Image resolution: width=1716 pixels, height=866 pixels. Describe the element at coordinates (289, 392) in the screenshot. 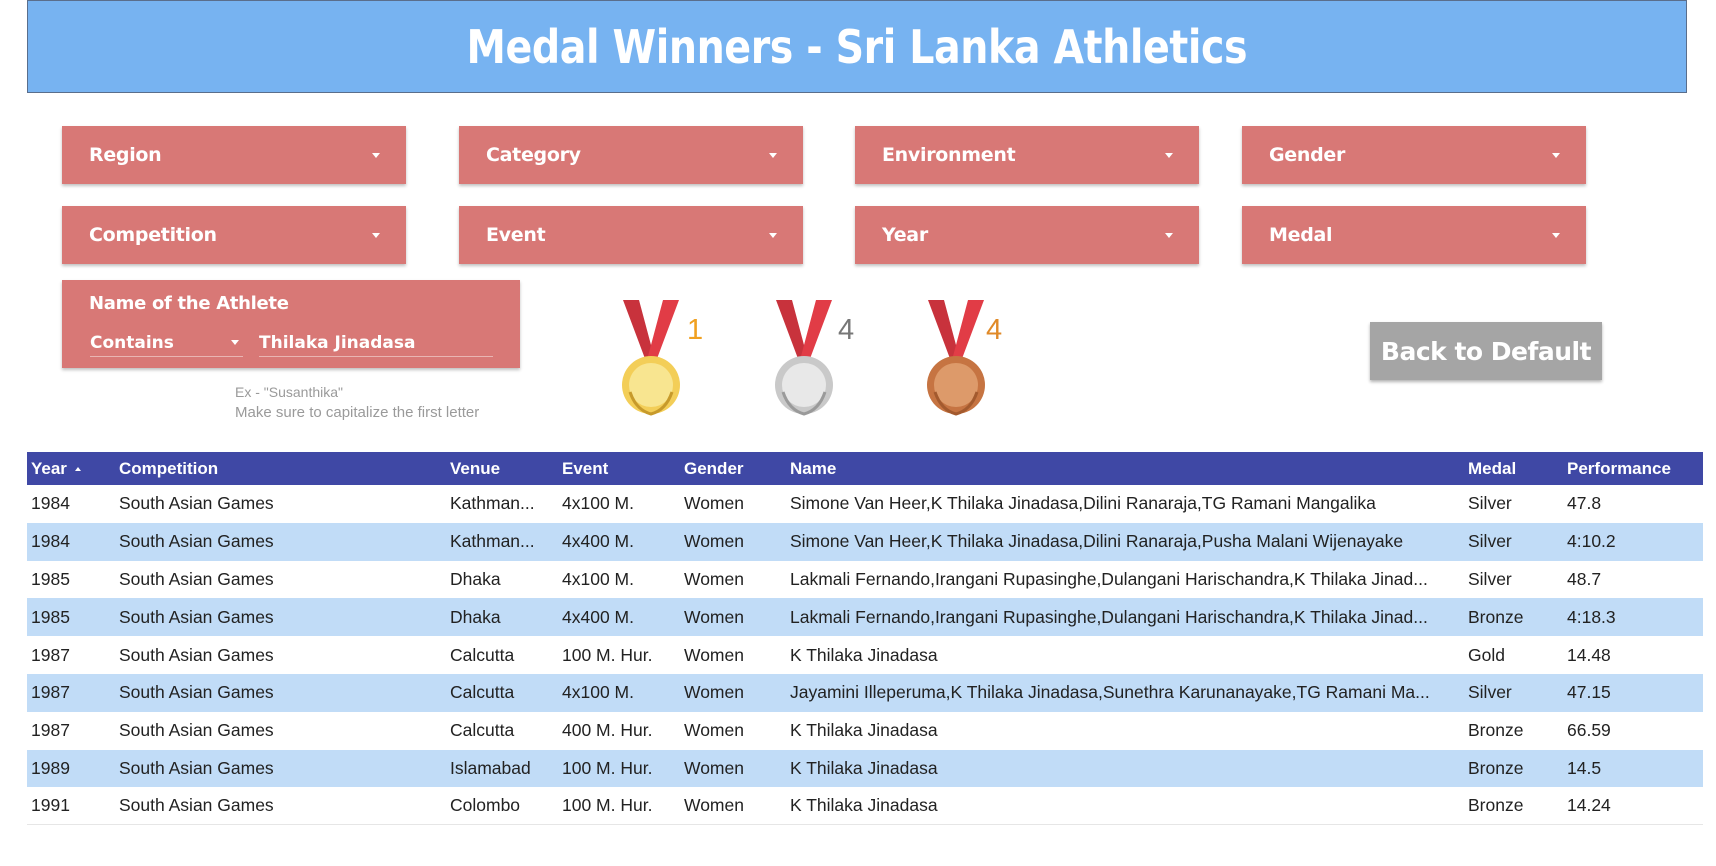

I see `hint-example: Ex - "Susanthika"` at that location.